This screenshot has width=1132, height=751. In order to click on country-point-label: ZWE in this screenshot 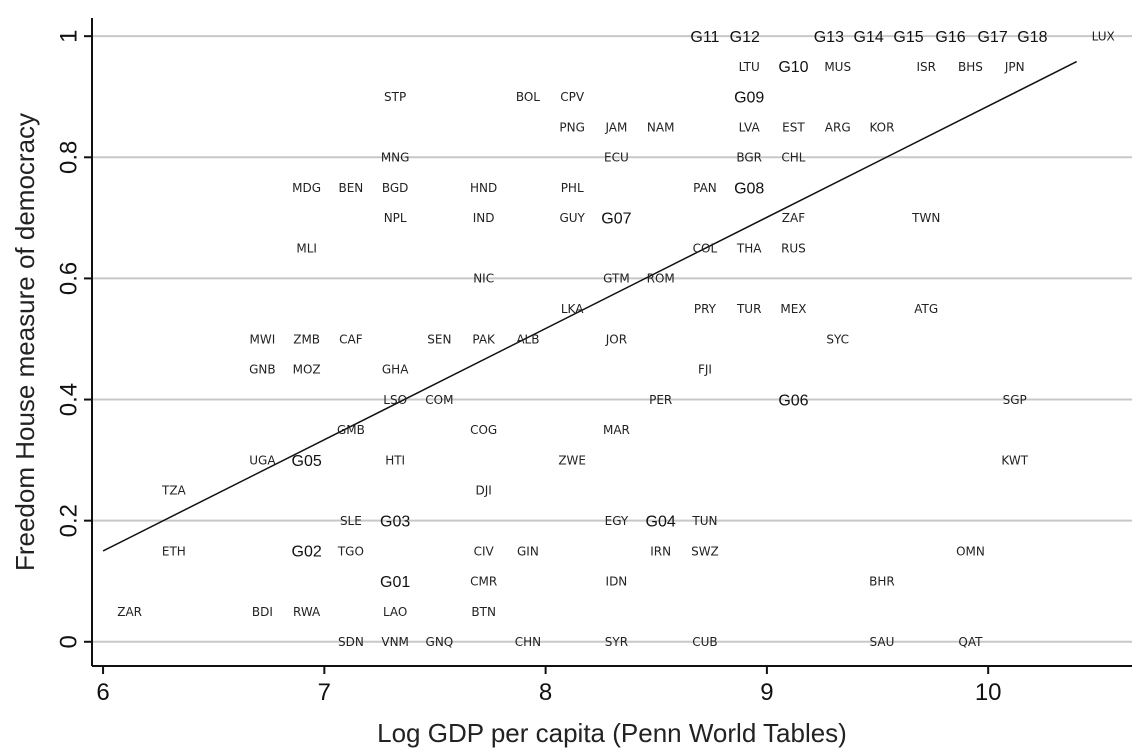, I will do `click(572, 460)`.